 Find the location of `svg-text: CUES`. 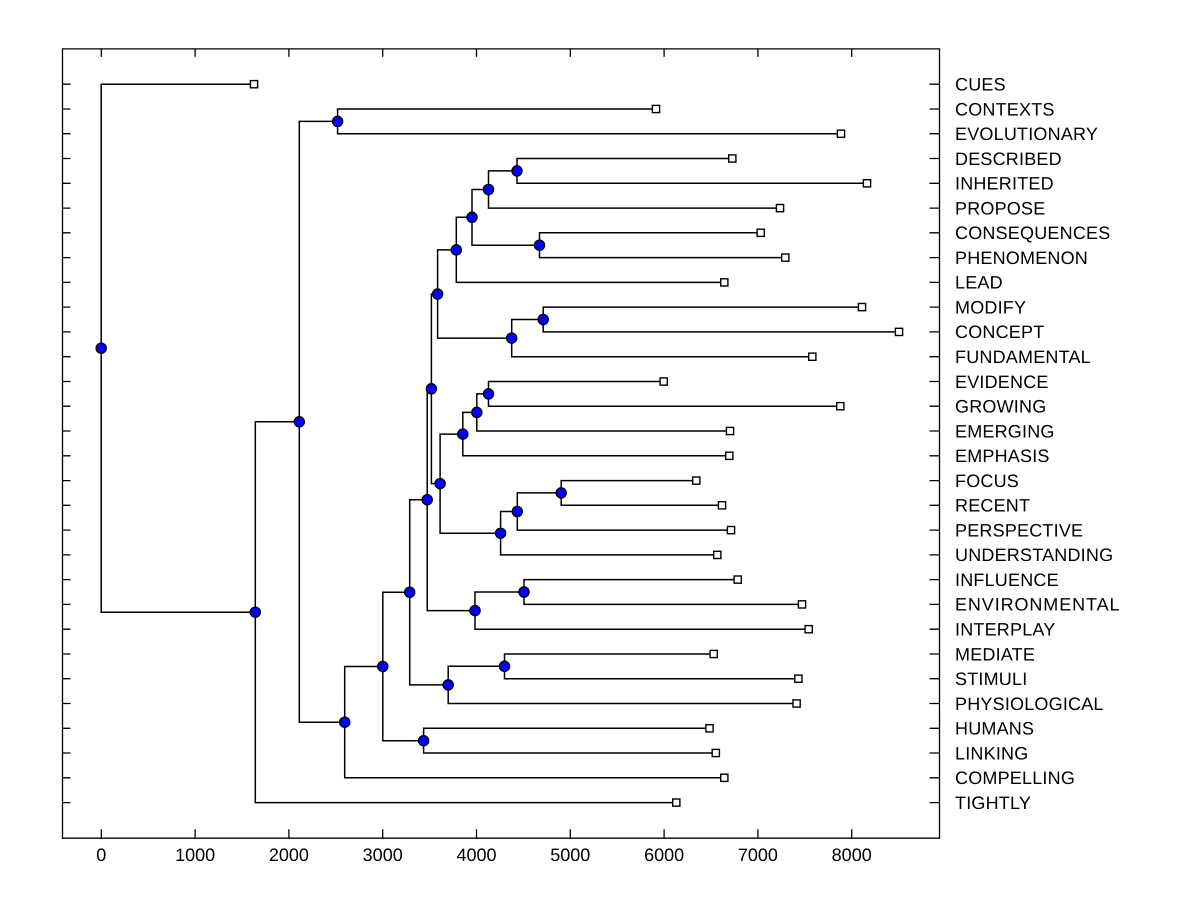

svg-text: CUES is located at coordinates (980, 85).